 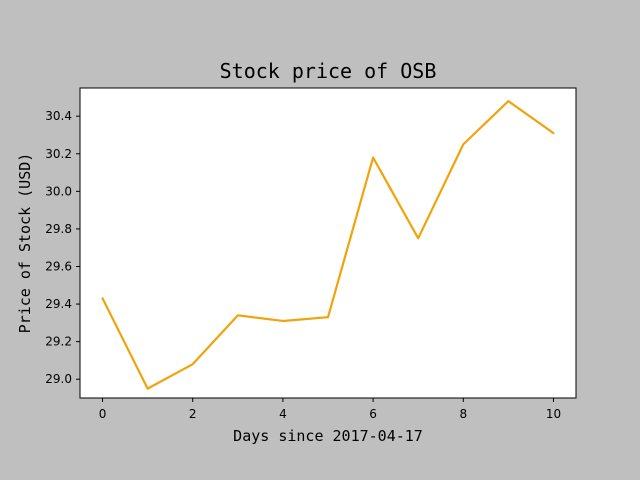 What do you see at coordinates (58, 191) in the screenshot?
I see `y-tick-label: 30.0` at bounding box center [58, 191].